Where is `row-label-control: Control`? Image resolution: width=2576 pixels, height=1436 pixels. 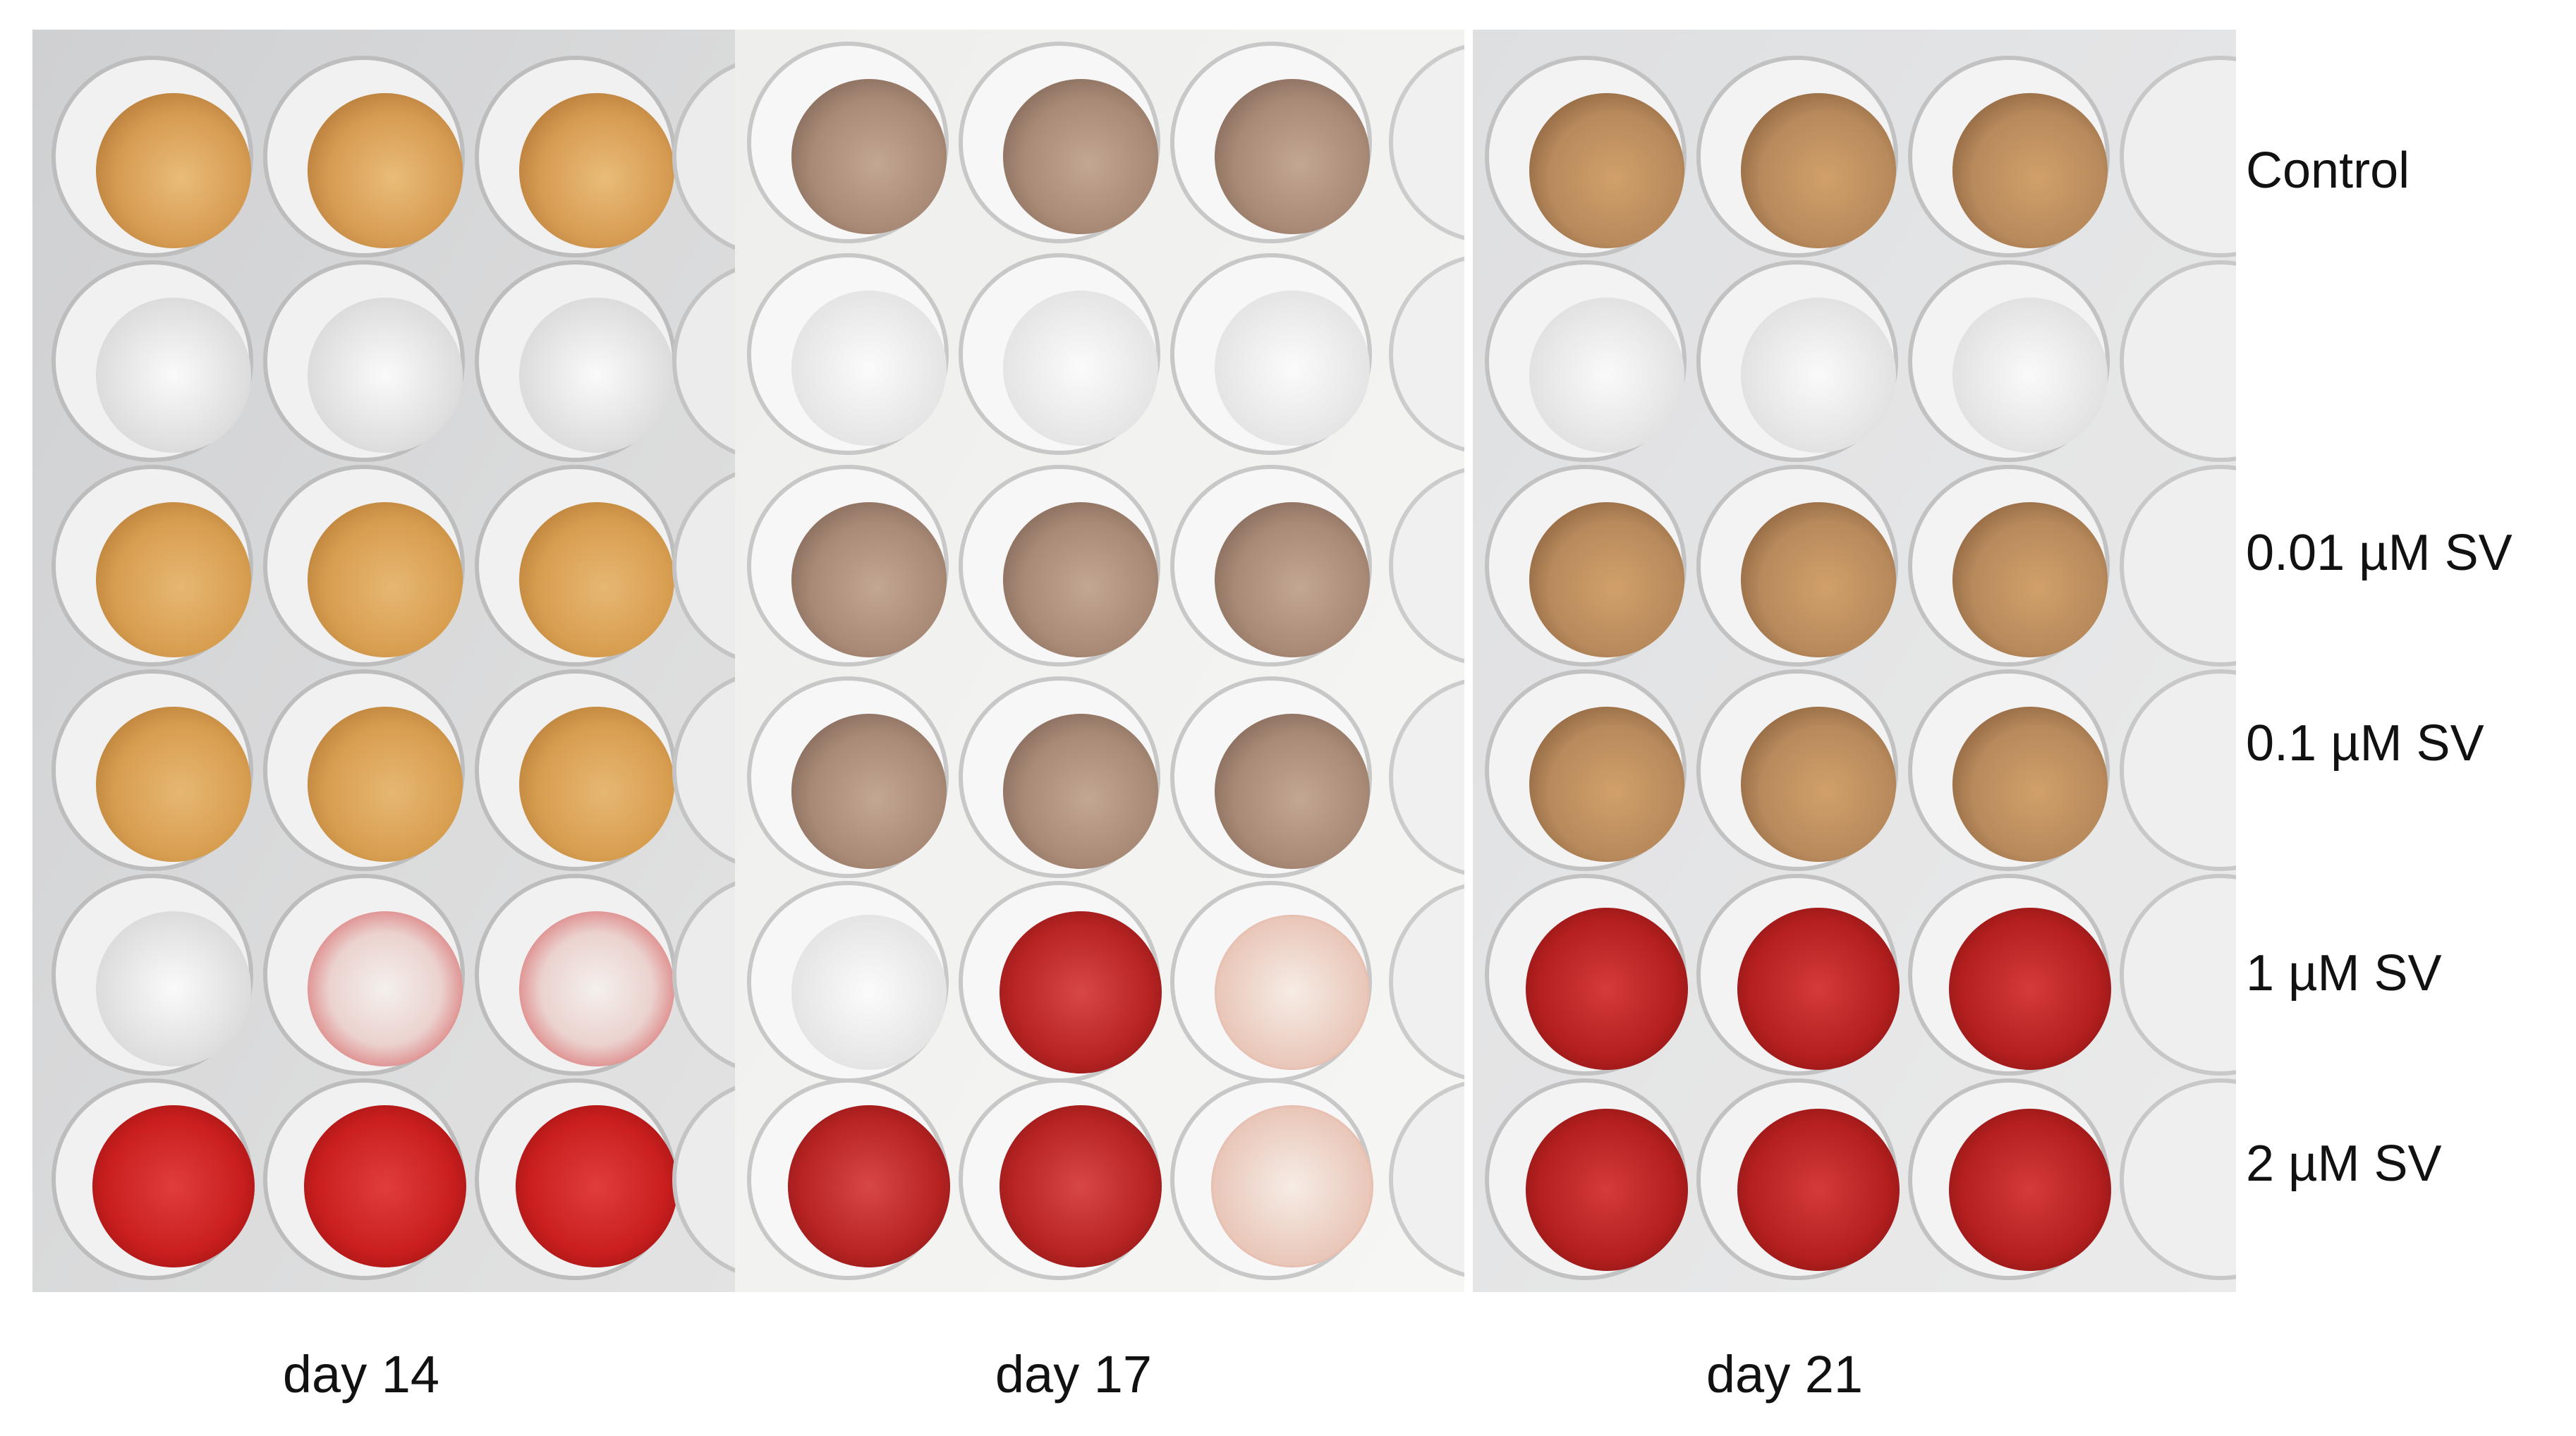
row-label-control: Control is located at coordinates (2328, 170).